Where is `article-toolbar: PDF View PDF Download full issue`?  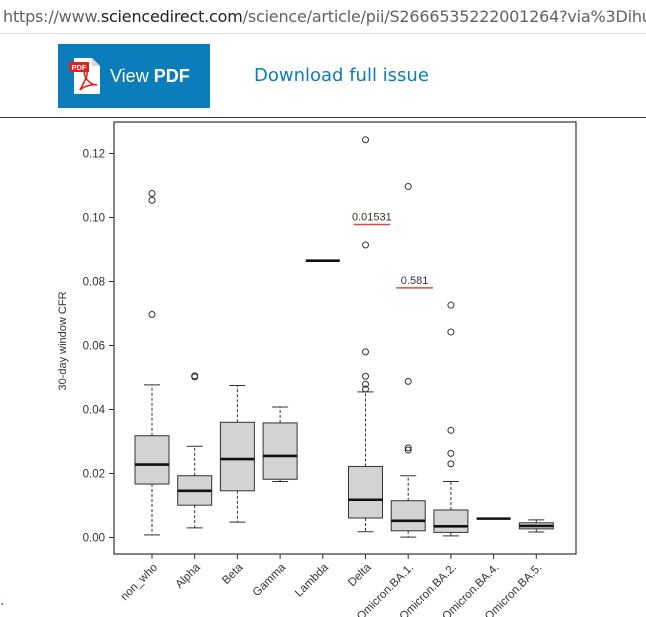
article-toolbar: PDF View PDF Download full issue is located at coordinates (323, 76).